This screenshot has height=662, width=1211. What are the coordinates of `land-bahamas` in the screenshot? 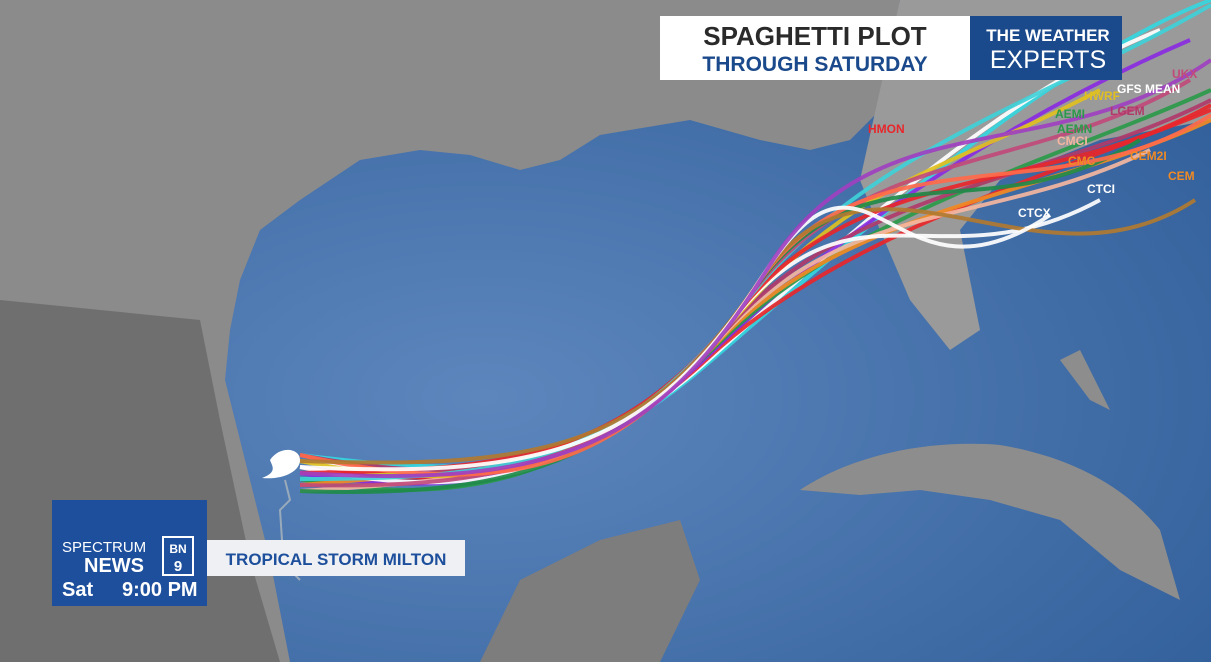 It's located at (1085, 380).